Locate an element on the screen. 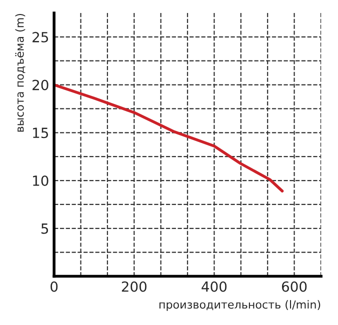 The image size is (338, 325). y-tick-label: 5 is located at coordinates (44, 229).